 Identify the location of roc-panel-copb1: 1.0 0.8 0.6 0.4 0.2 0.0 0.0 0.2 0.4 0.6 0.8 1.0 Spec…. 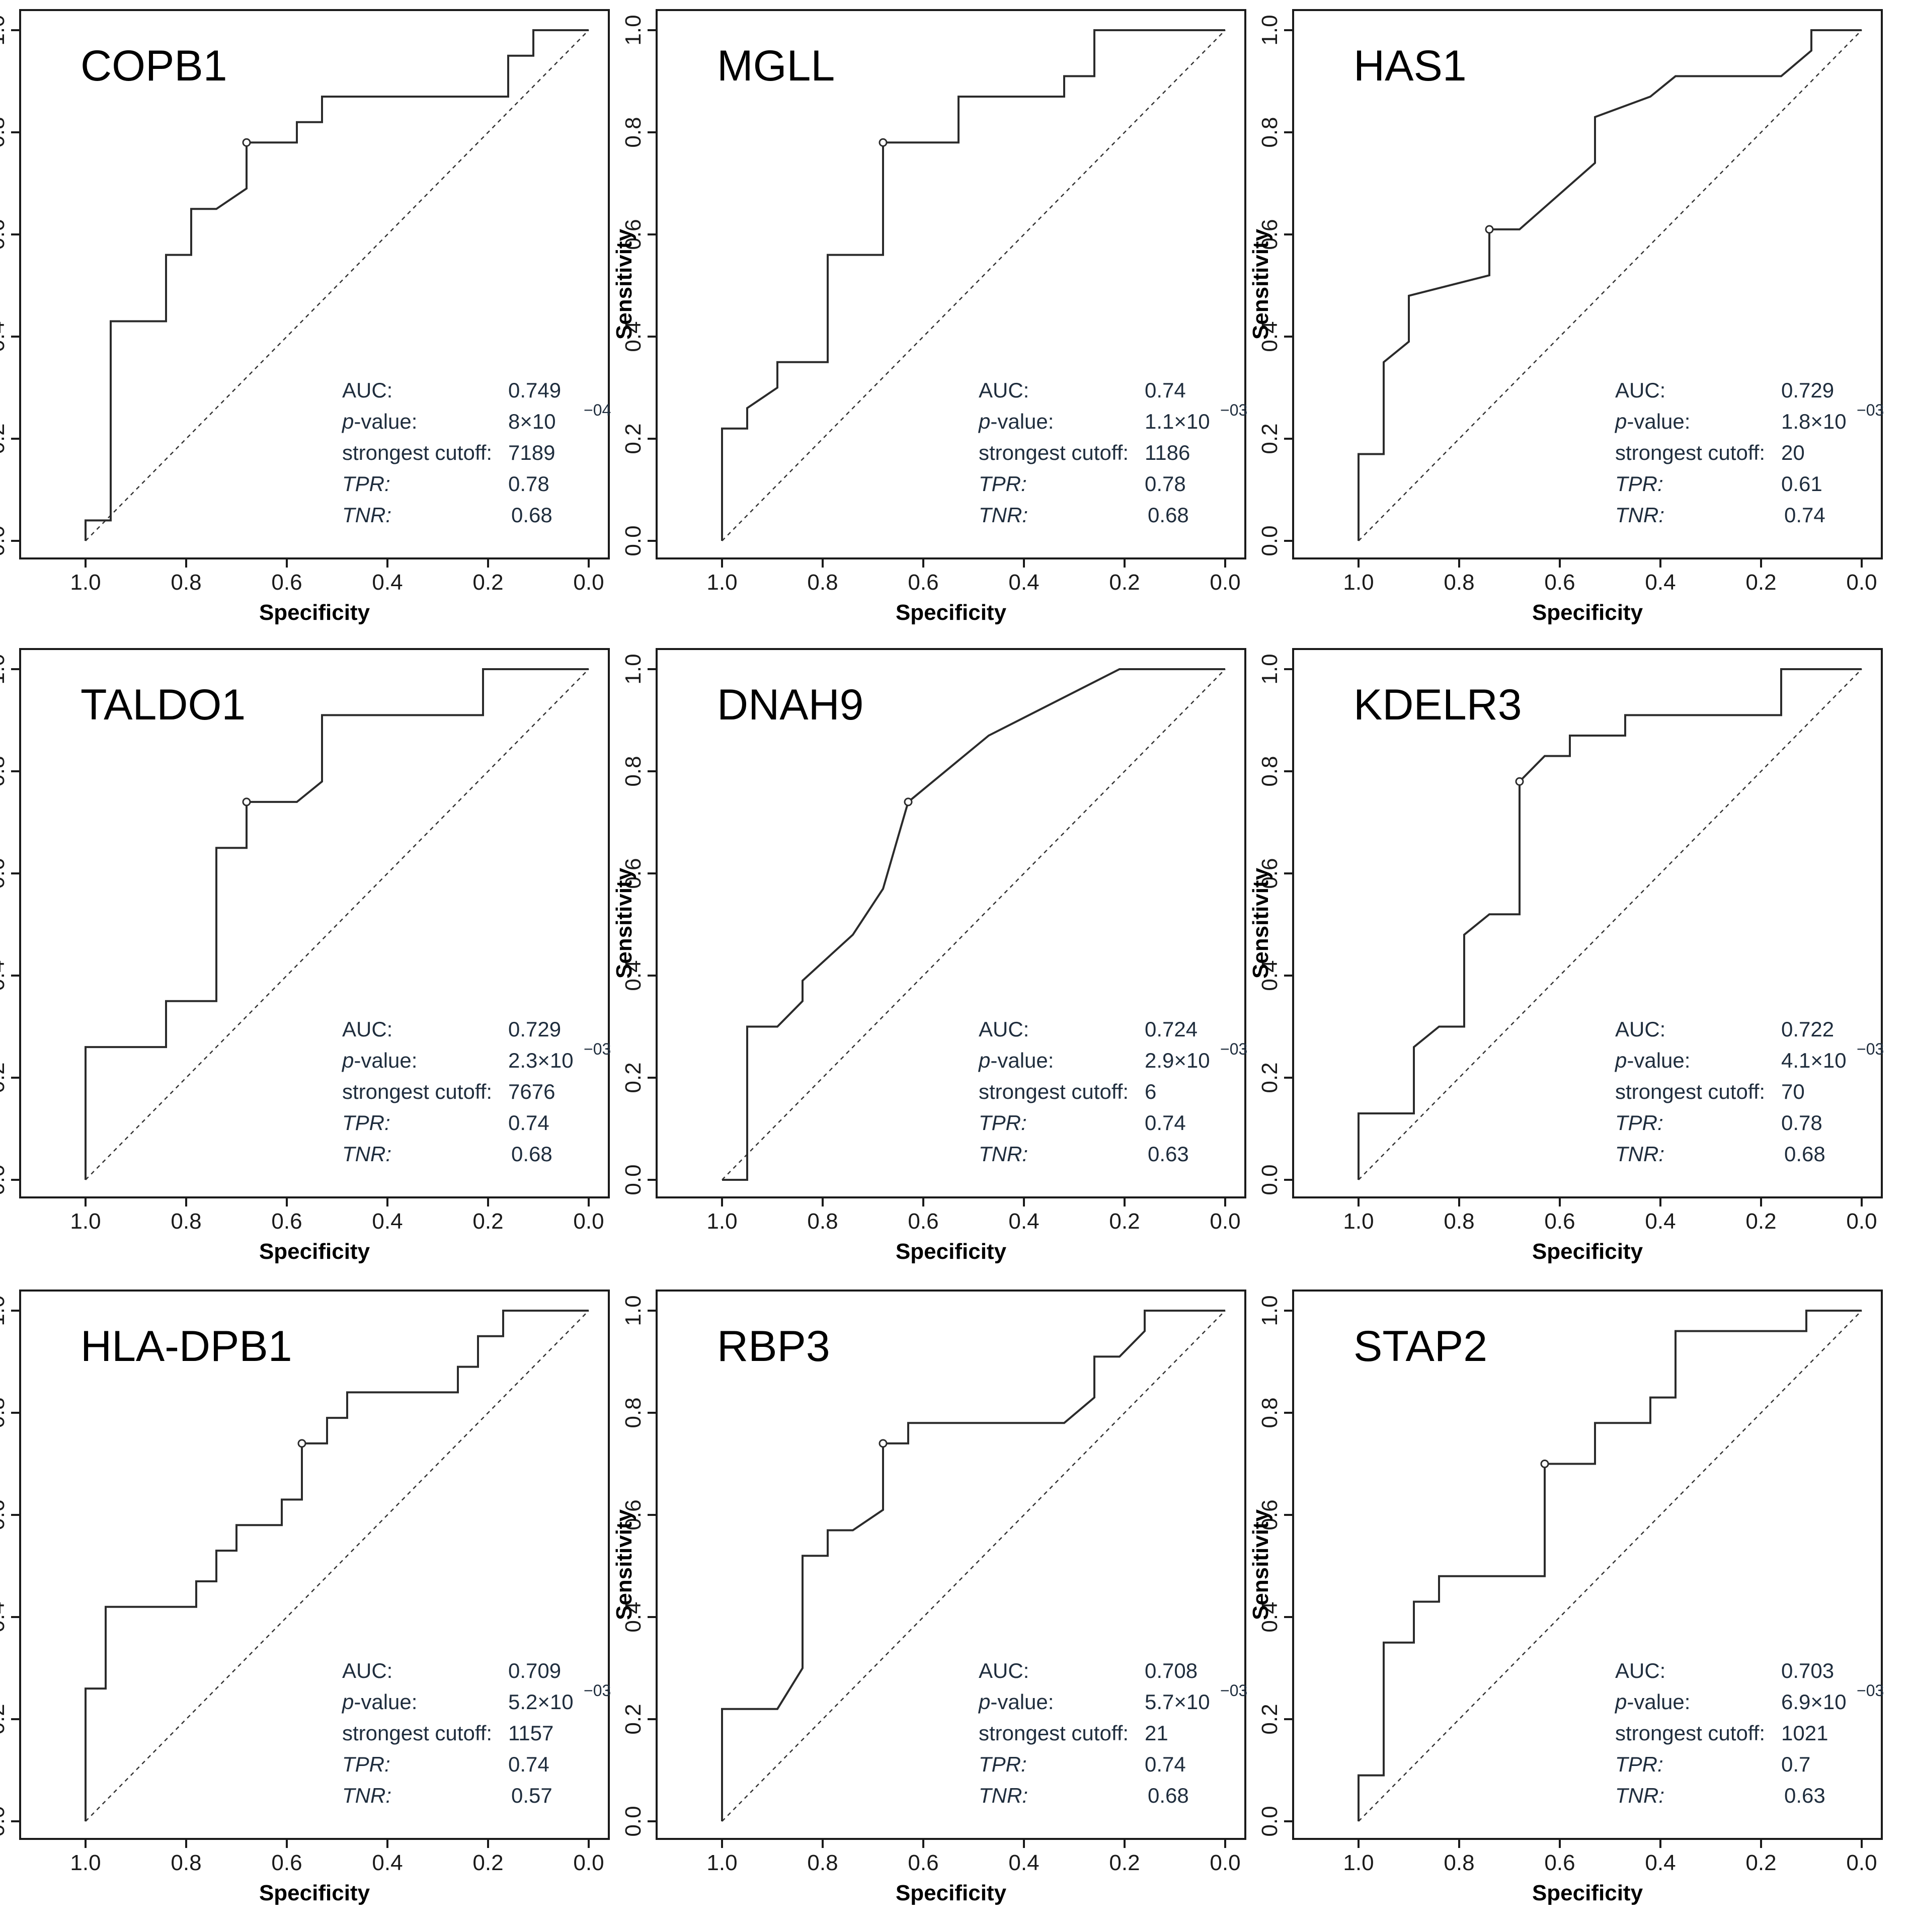
(314, 317).